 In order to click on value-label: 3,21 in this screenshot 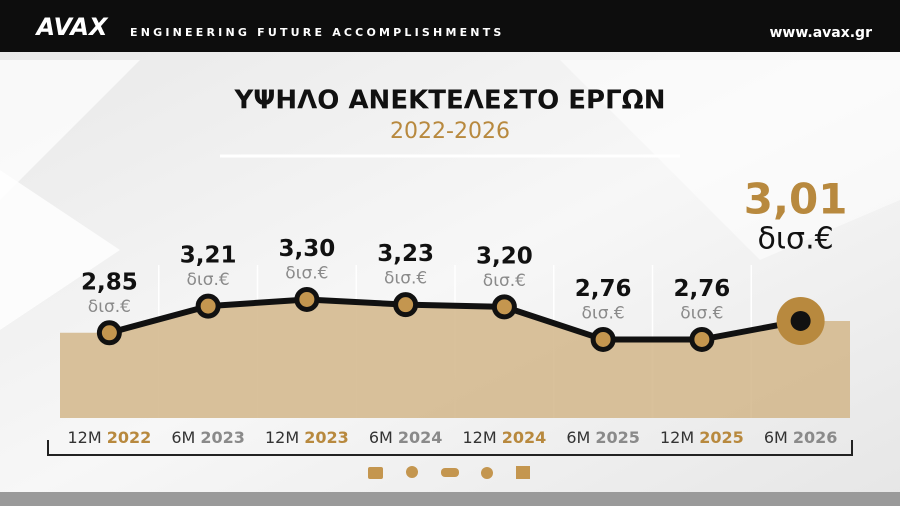, I will do `click(208, 256)`.